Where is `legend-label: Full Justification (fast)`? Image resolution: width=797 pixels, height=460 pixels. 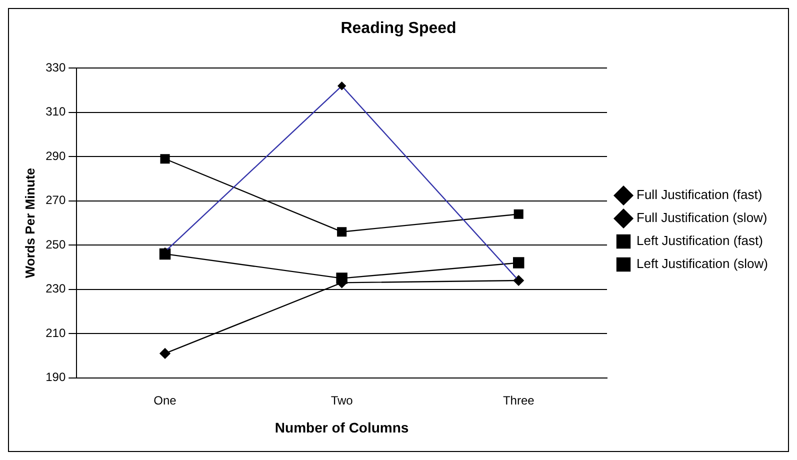
legend-label: Full Justification (fast) is located at coordinates (699, 194).